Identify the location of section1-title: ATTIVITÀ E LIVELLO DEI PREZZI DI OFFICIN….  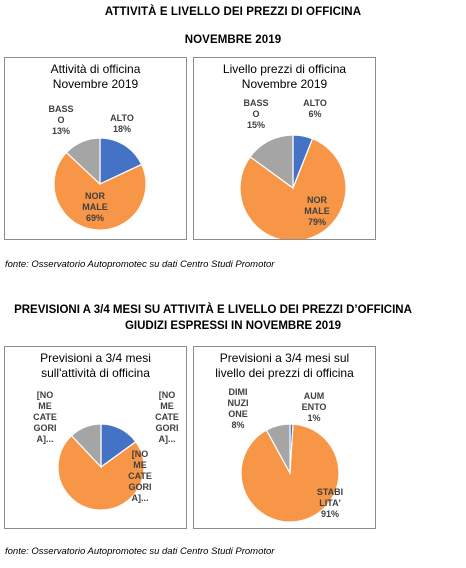
(233, 12).